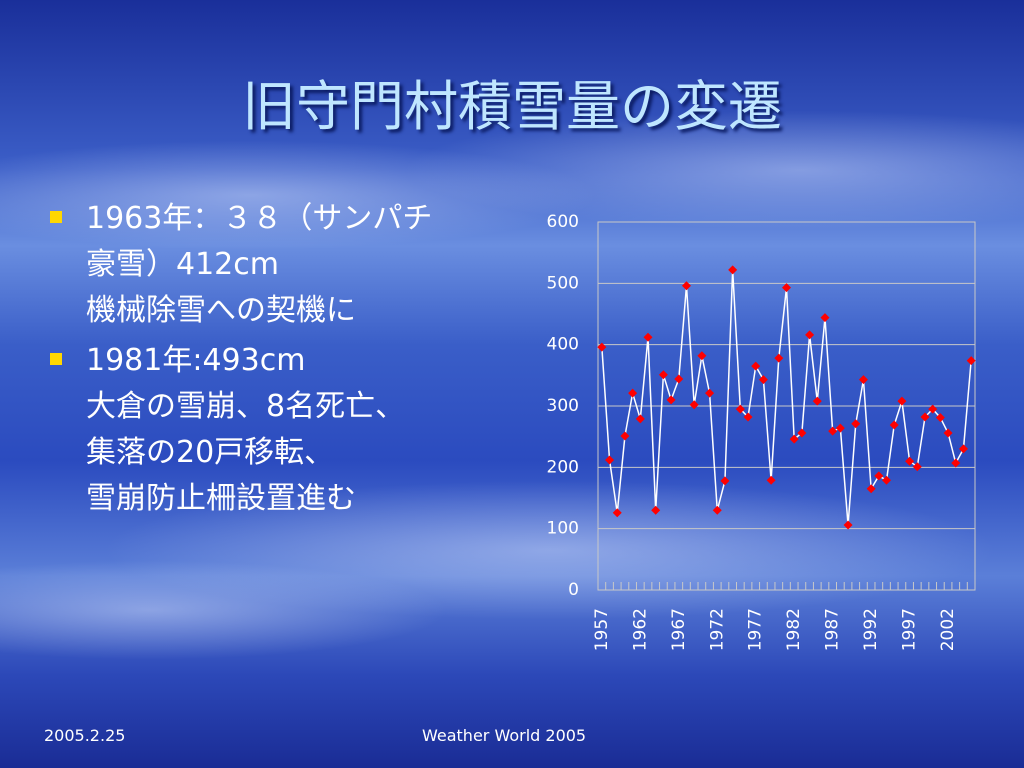 The height and width of the screenshot is (768, 1024). Describe the element at coordinates (833, 629) in the screenshot. I see `x-tick-label: 1987` at that location.